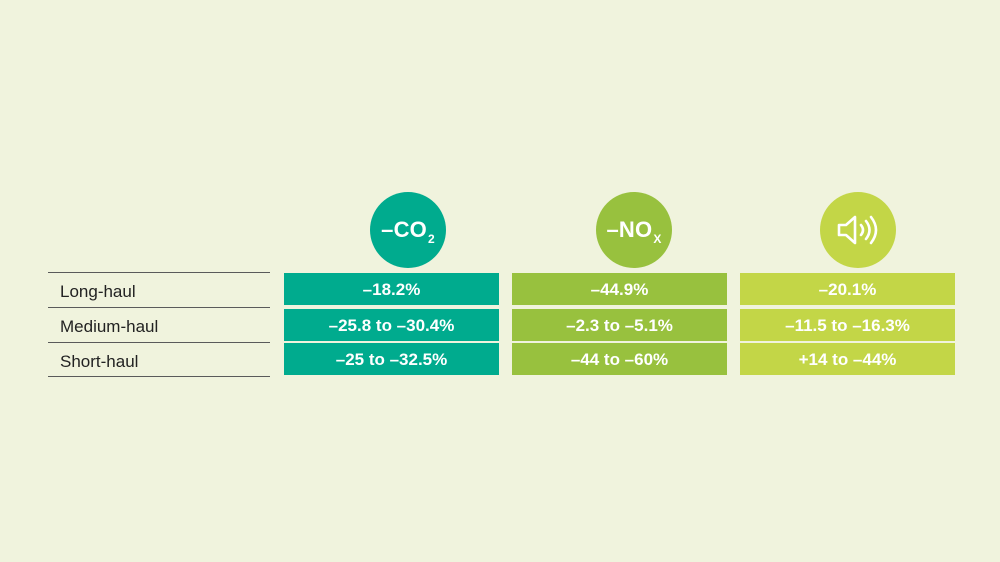  I want to click on co2-reduction-icon: – CO 2, so click(408, 230).